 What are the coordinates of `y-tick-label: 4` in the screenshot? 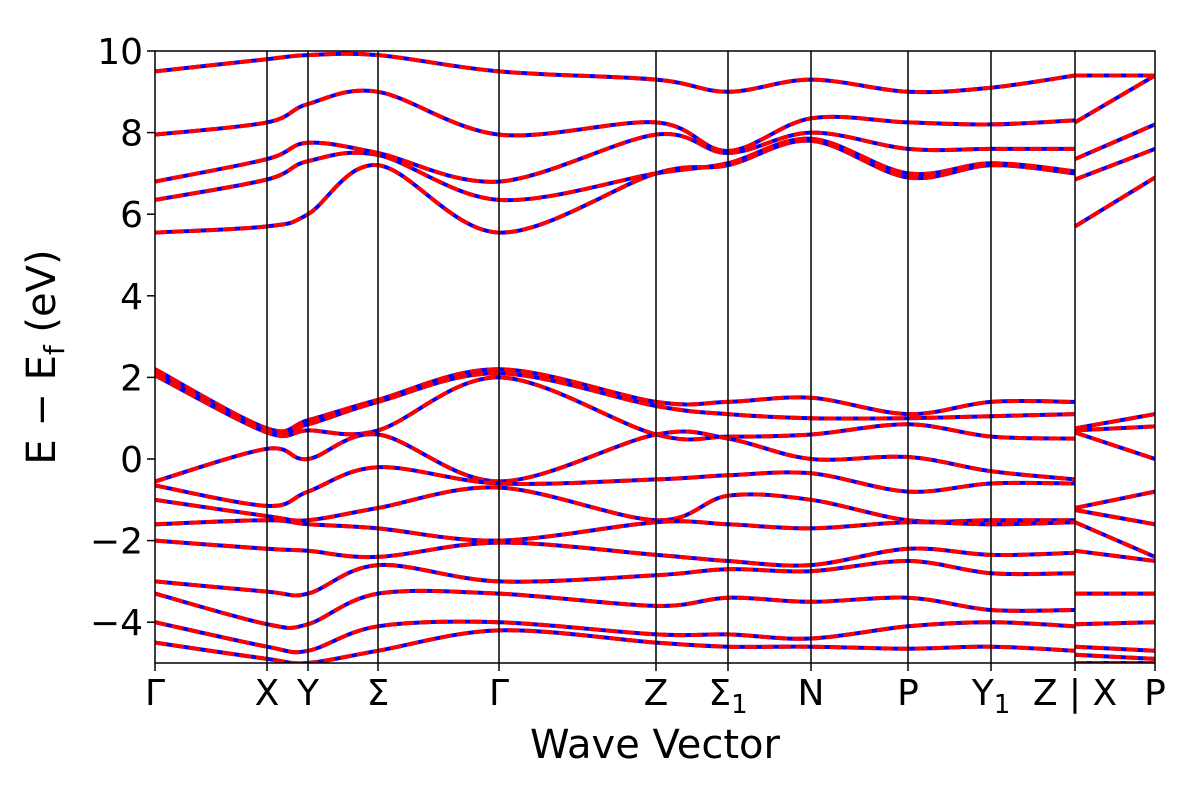 It's located at (131, 297).